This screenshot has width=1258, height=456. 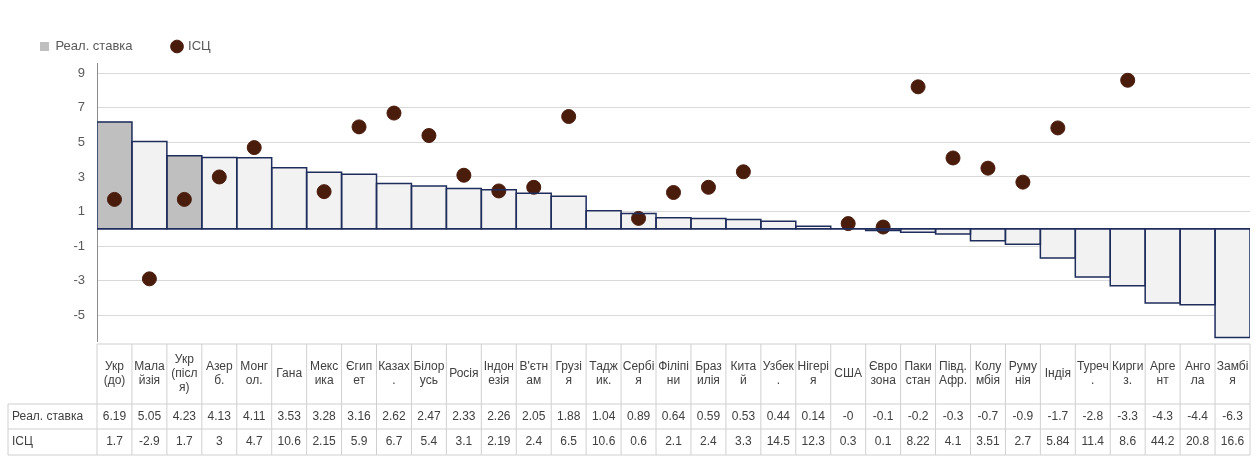 I want to click on x-tick-label: Аргент, so click(x=1162, y=373).